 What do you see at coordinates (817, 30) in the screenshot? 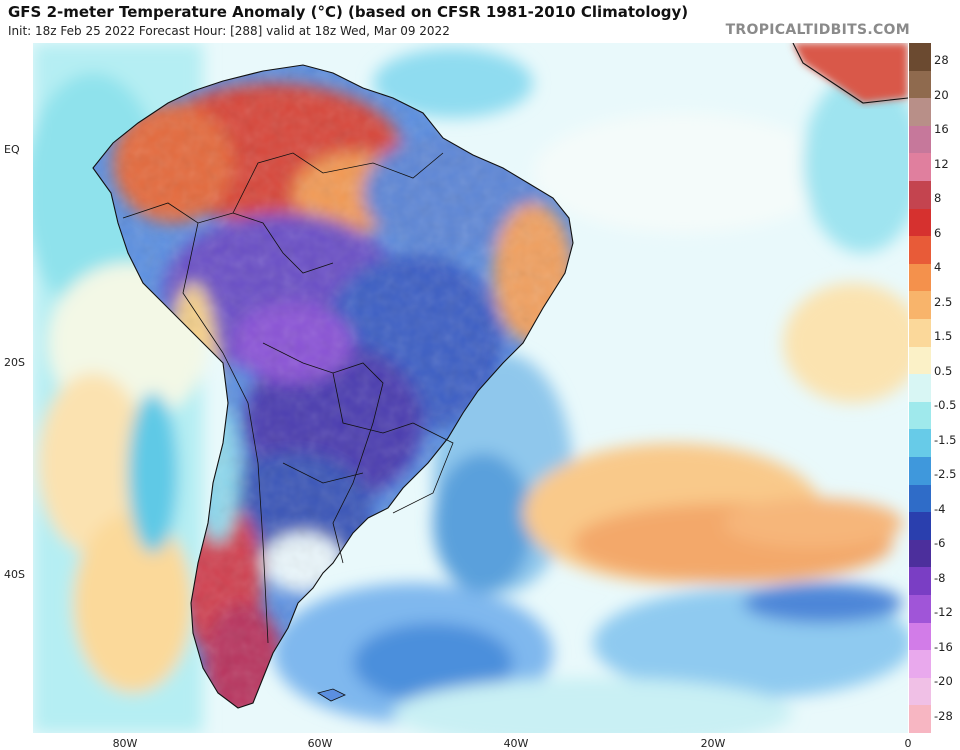
I see `watermark: TROPICALTIDBITS.COM` at bounding box center [817, 30].